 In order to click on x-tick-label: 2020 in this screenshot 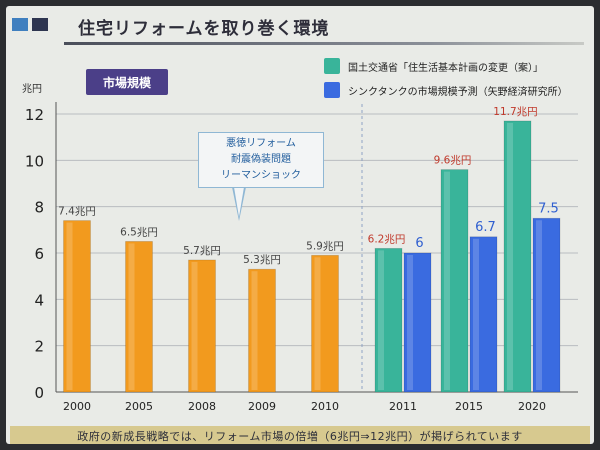, I will do `click(532, 406)`.